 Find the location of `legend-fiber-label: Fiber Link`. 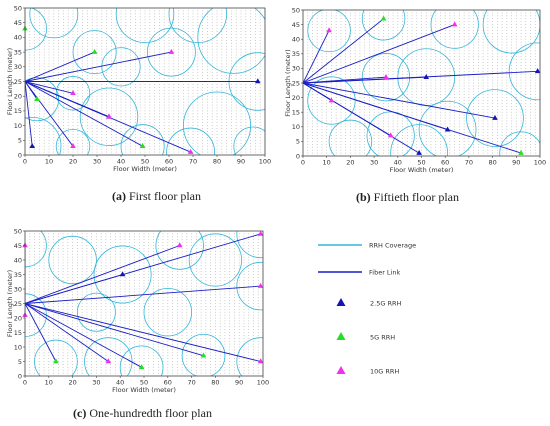

legend-fiber-label: Fiber Link is located at coordinates (384, 273).